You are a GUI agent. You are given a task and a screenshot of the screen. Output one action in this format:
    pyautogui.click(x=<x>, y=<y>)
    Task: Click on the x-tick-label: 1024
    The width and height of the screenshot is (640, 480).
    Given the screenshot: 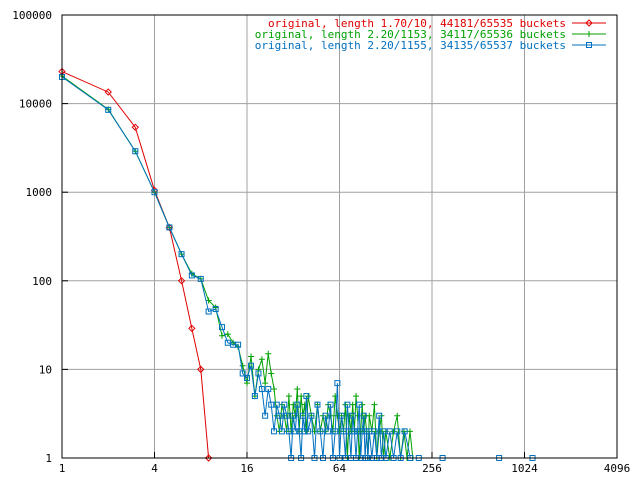 What is the action you would take?
    pyautogui.click(x=524, y=468)
    